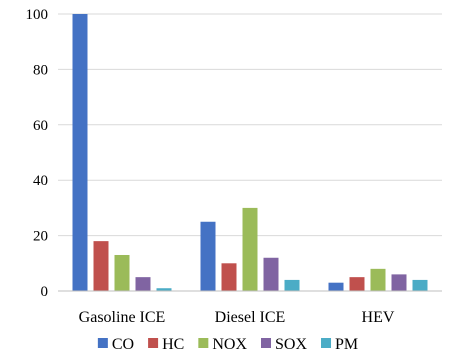  I want to click on legend-item-hc: HC, so click(166, 344).